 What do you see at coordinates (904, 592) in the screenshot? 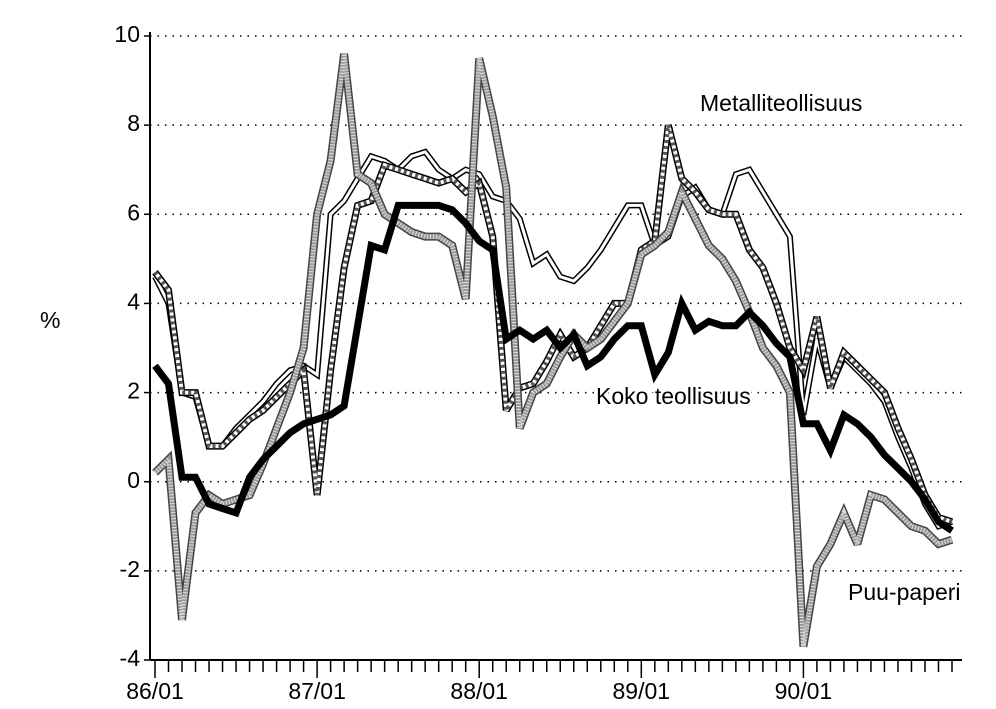
I see `annotation: Puu-paperi` at bounding box center [904, 592].